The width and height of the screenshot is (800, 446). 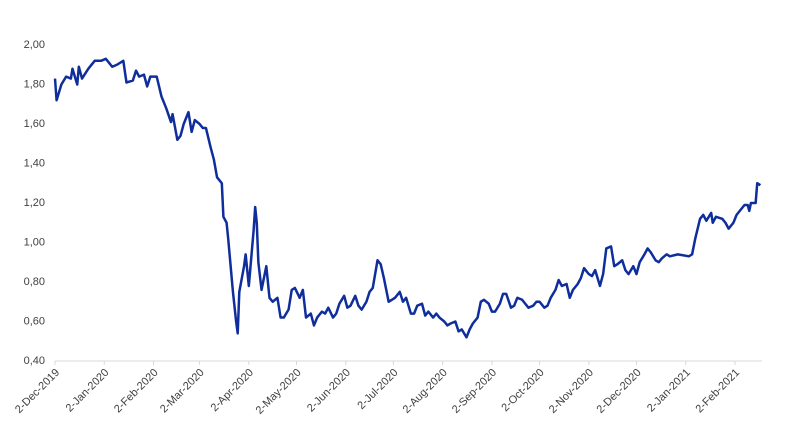 What do you see at coordinates (34, 163) in the screenshot?
I see `y-tick-label: 1,40` at bounding box center [34, 163].